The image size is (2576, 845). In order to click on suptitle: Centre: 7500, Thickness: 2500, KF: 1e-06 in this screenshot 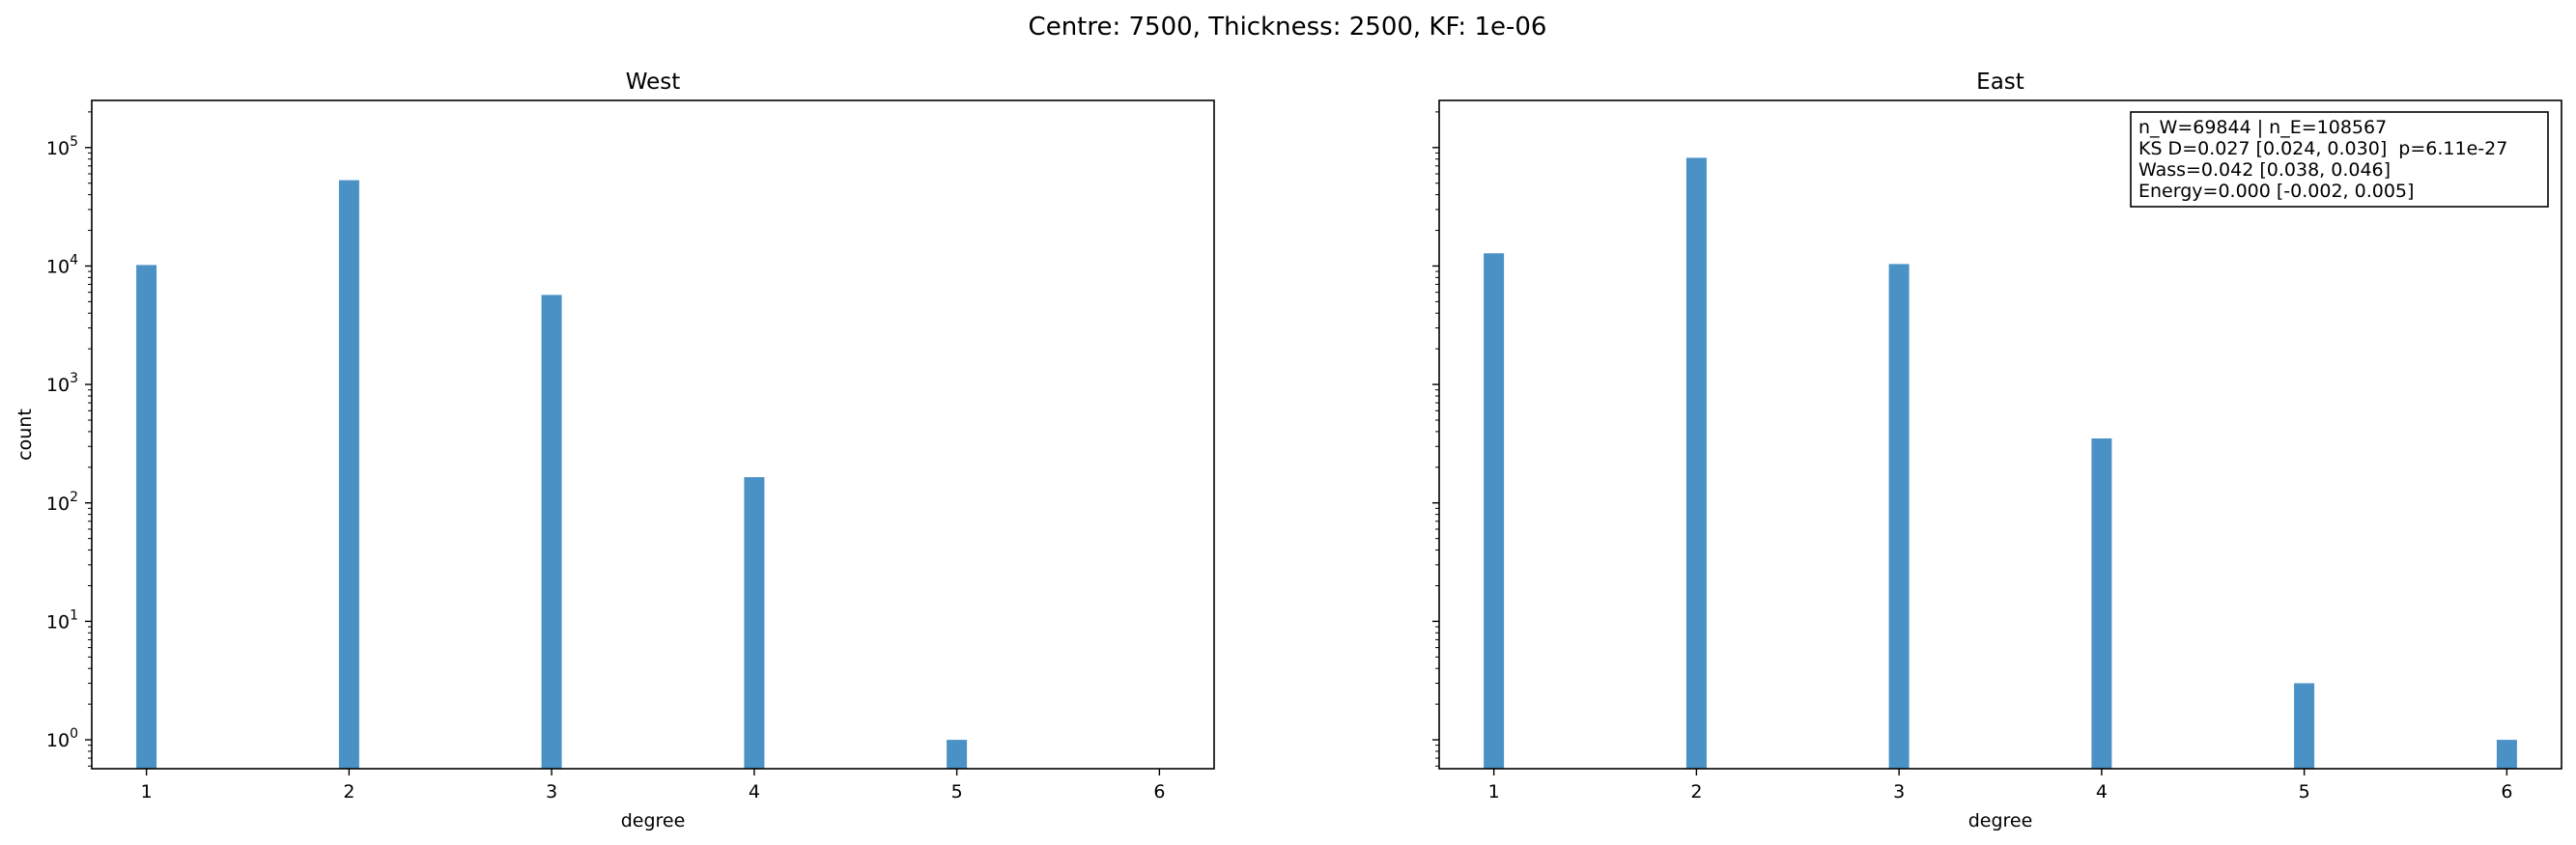, I will do `click(1288, 27)`.